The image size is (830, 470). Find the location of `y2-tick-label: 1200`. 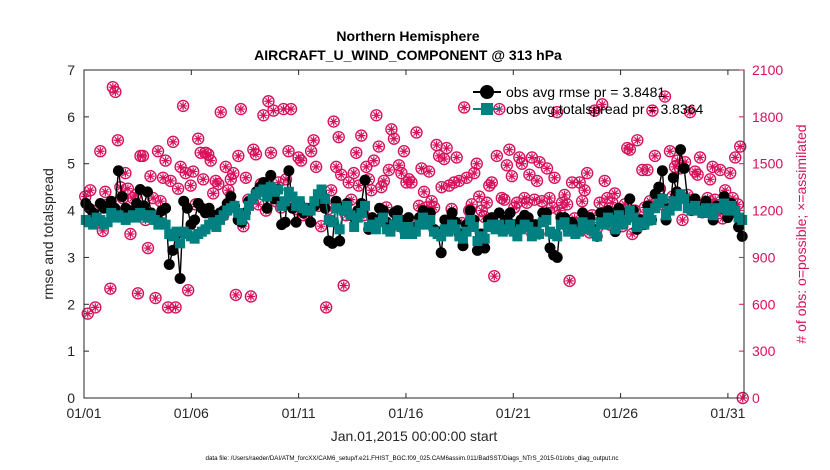

y2-tick-label: 1200 is located at coordinates (767, 211).